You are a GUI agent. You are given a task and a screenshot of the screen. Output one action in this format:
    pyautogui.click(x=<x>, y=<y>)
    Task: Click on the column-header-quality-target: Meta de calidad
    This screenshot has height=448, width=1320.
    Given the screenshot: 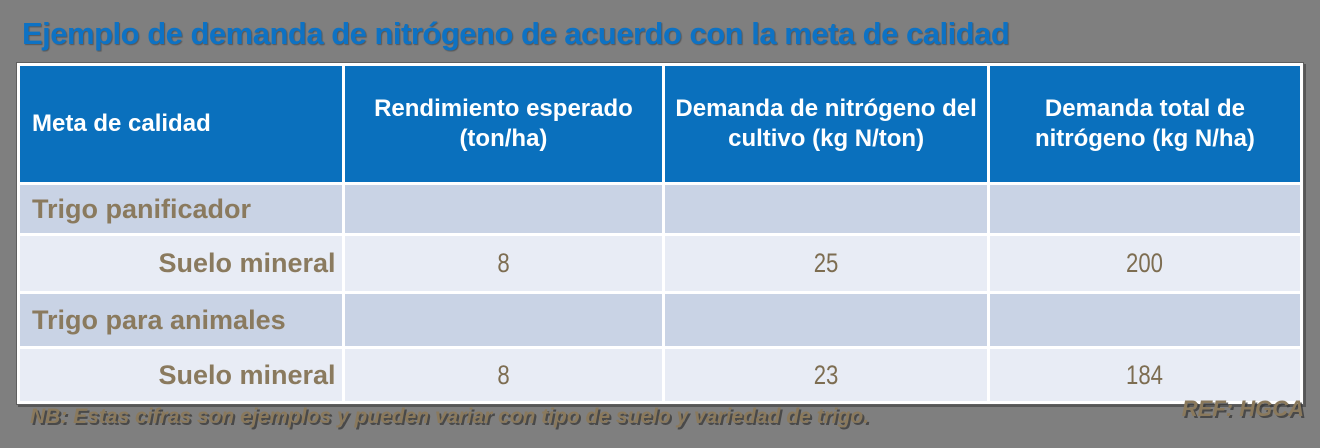 What is the action you would take?
    pyautogui.click(x=181, y=124)
    